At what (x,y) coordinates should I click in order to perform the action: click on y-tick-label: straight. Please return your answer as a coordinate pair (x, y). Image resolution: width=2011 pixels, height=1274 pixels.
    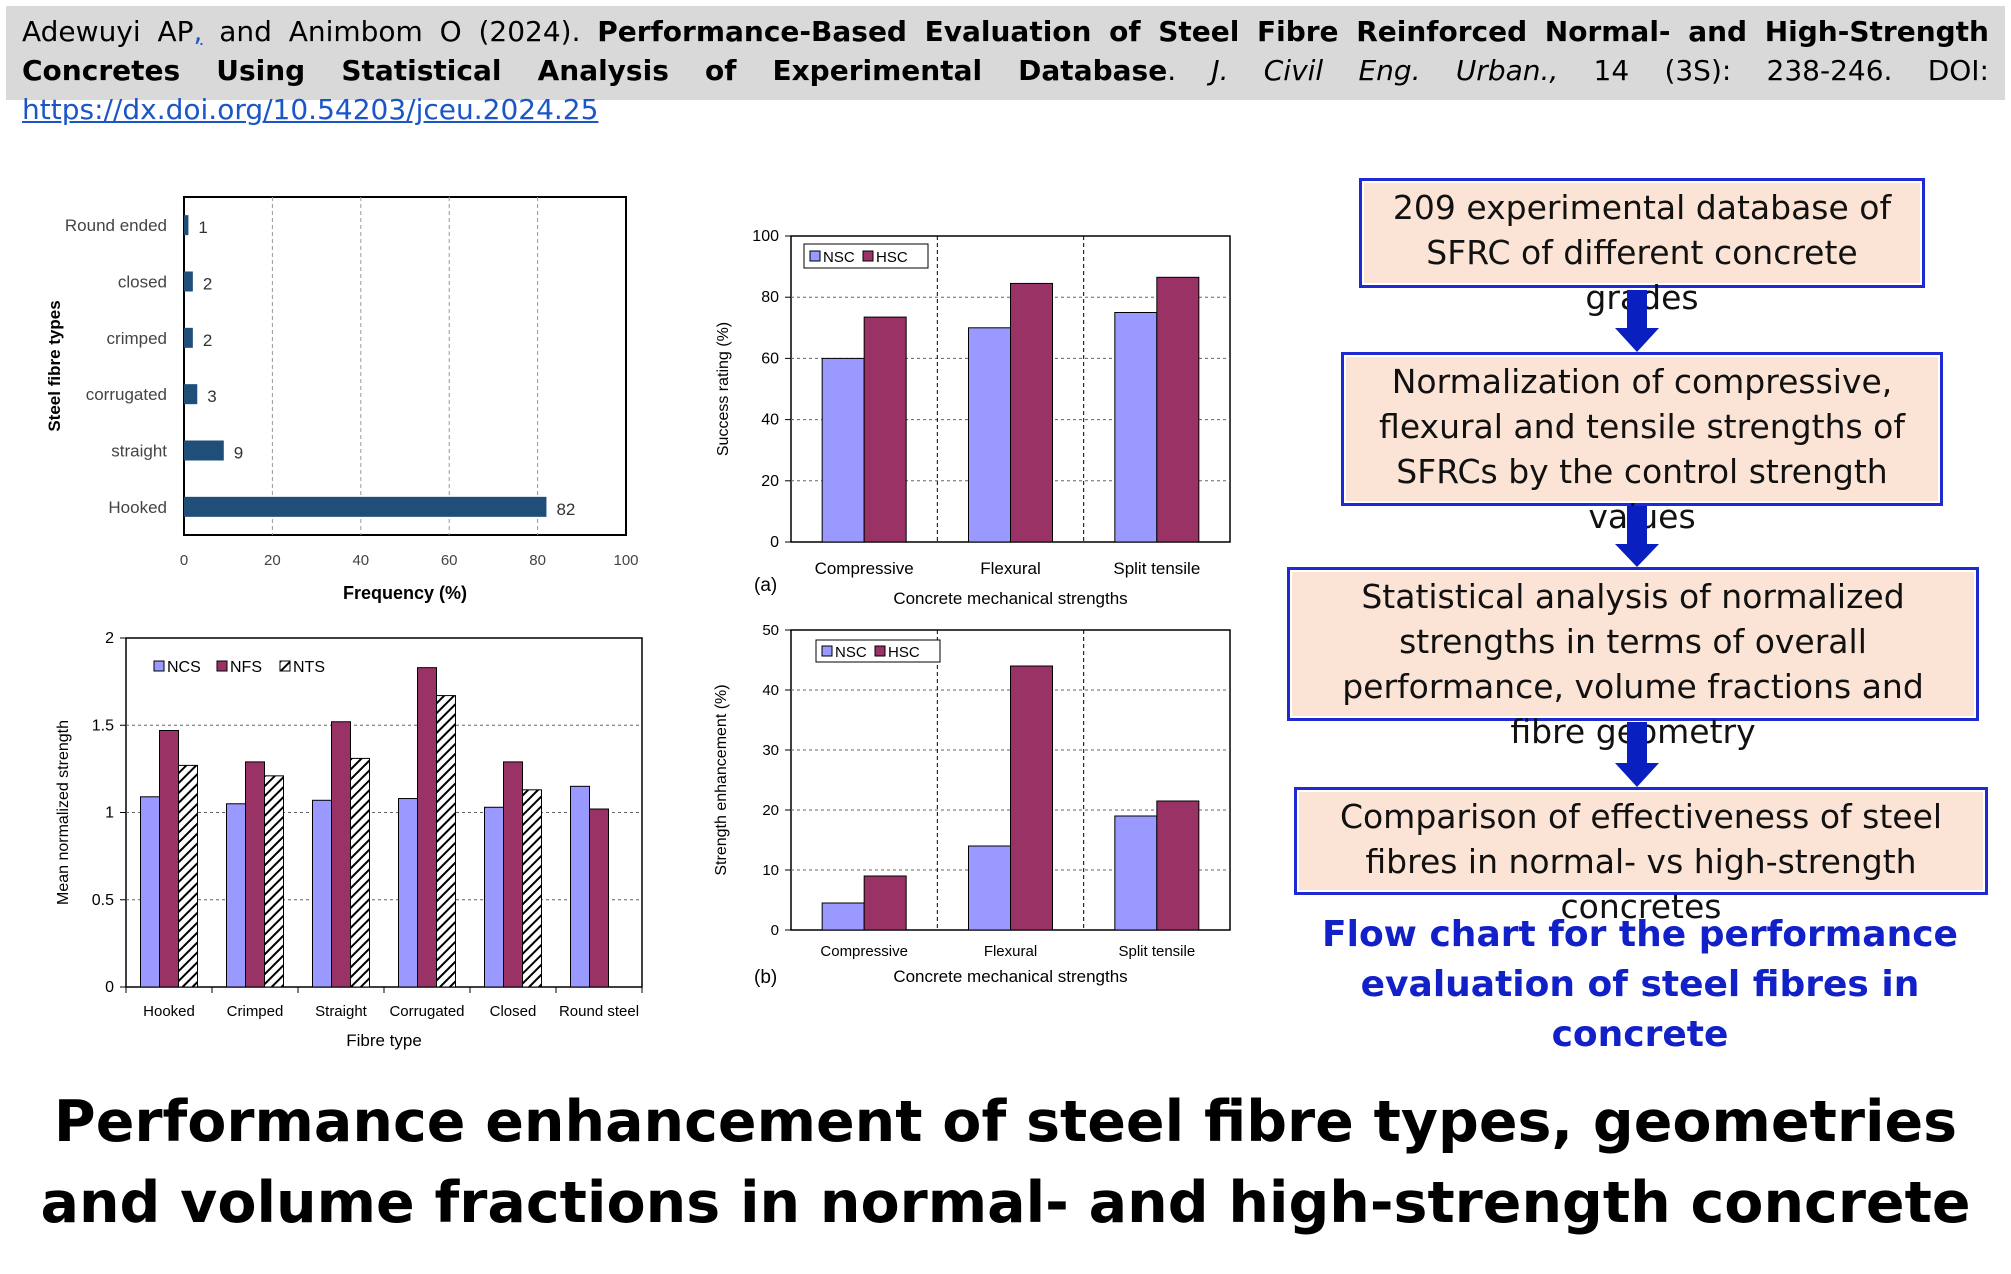
    Looking at the image, I should click on (139, 451).